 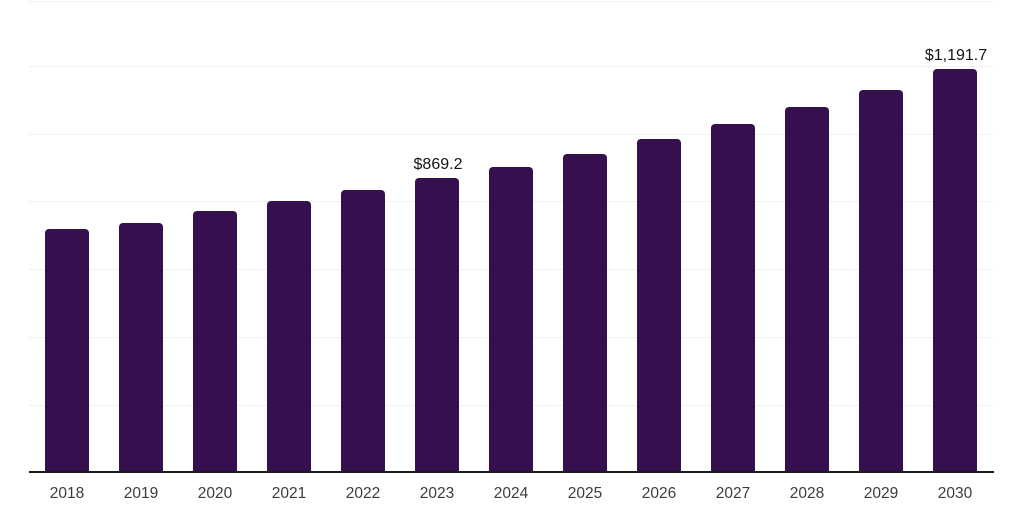 I want to click on bar-2019, so click(x=141, y=347).